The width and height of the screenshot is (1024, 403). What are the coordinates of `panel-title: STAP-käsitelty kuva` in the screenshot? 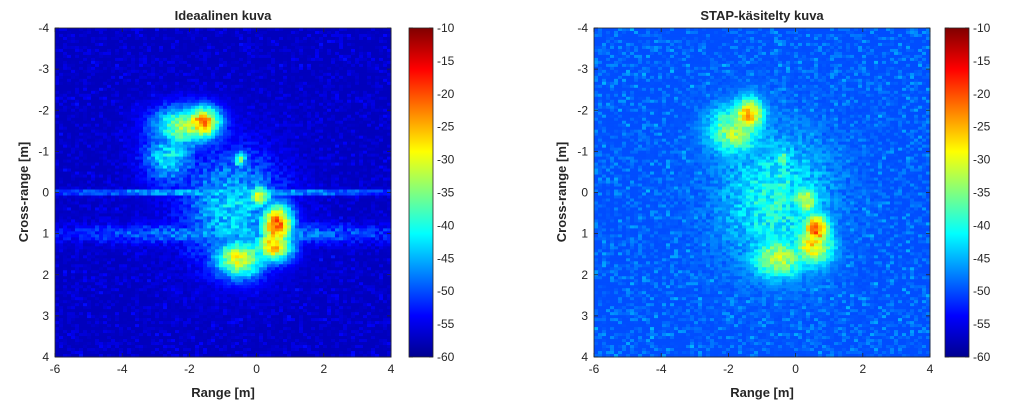 It's located at (762, 15).